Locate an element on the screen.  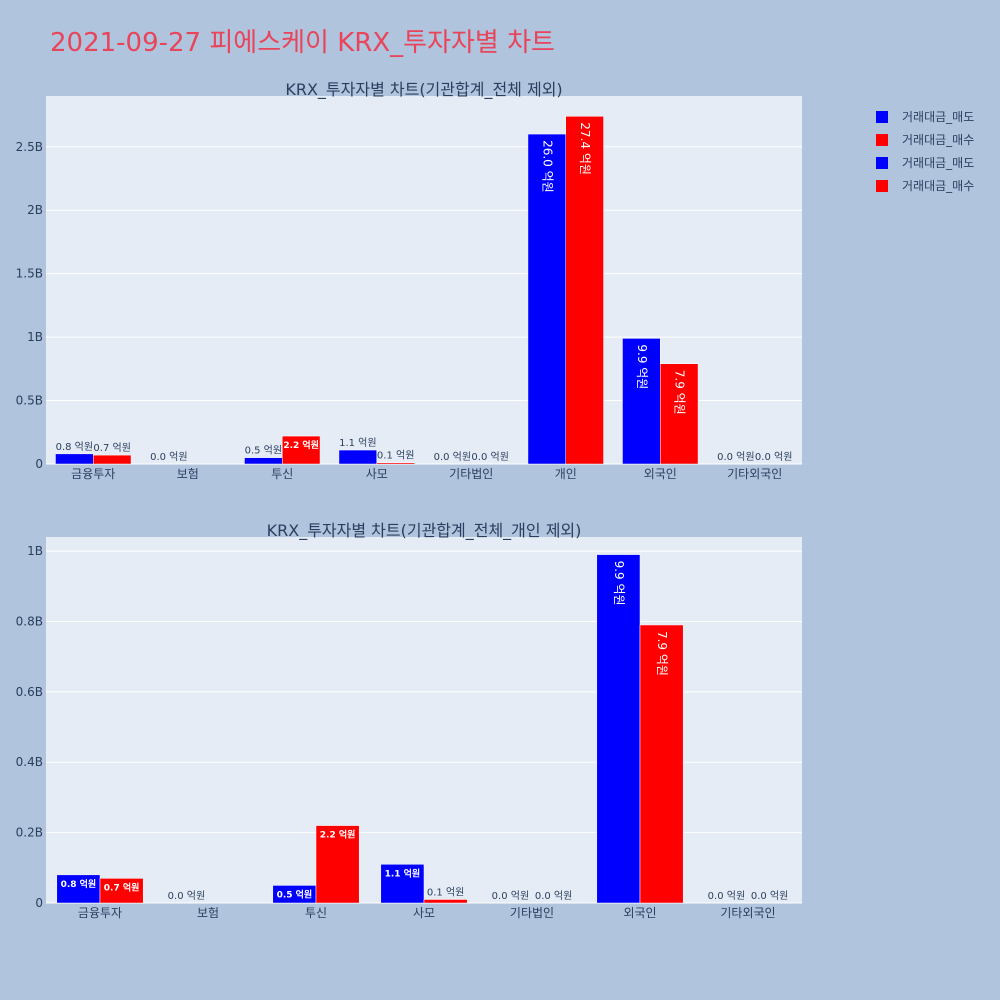
y-tick-label: 2.5B is located at coordinates (29, 147).